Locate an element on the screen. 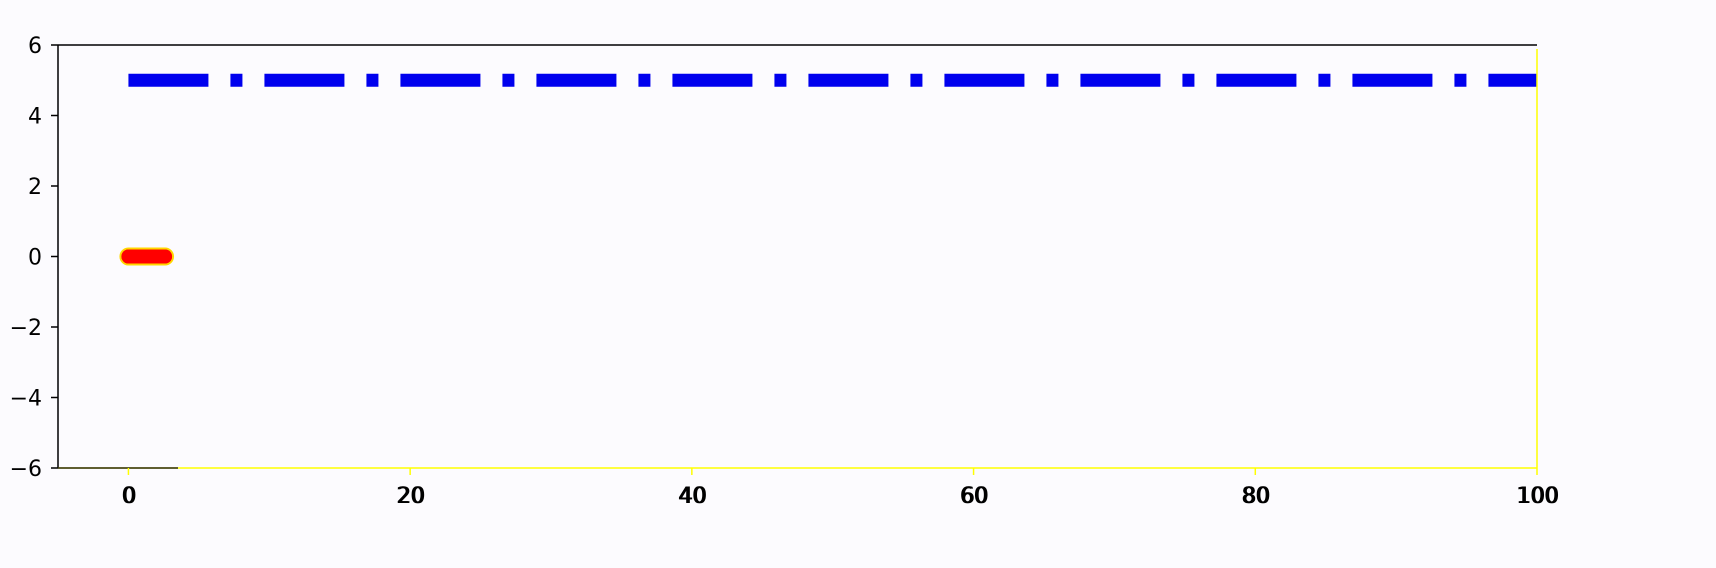  xtick-label: 40 is located at coordinates (692, 496).